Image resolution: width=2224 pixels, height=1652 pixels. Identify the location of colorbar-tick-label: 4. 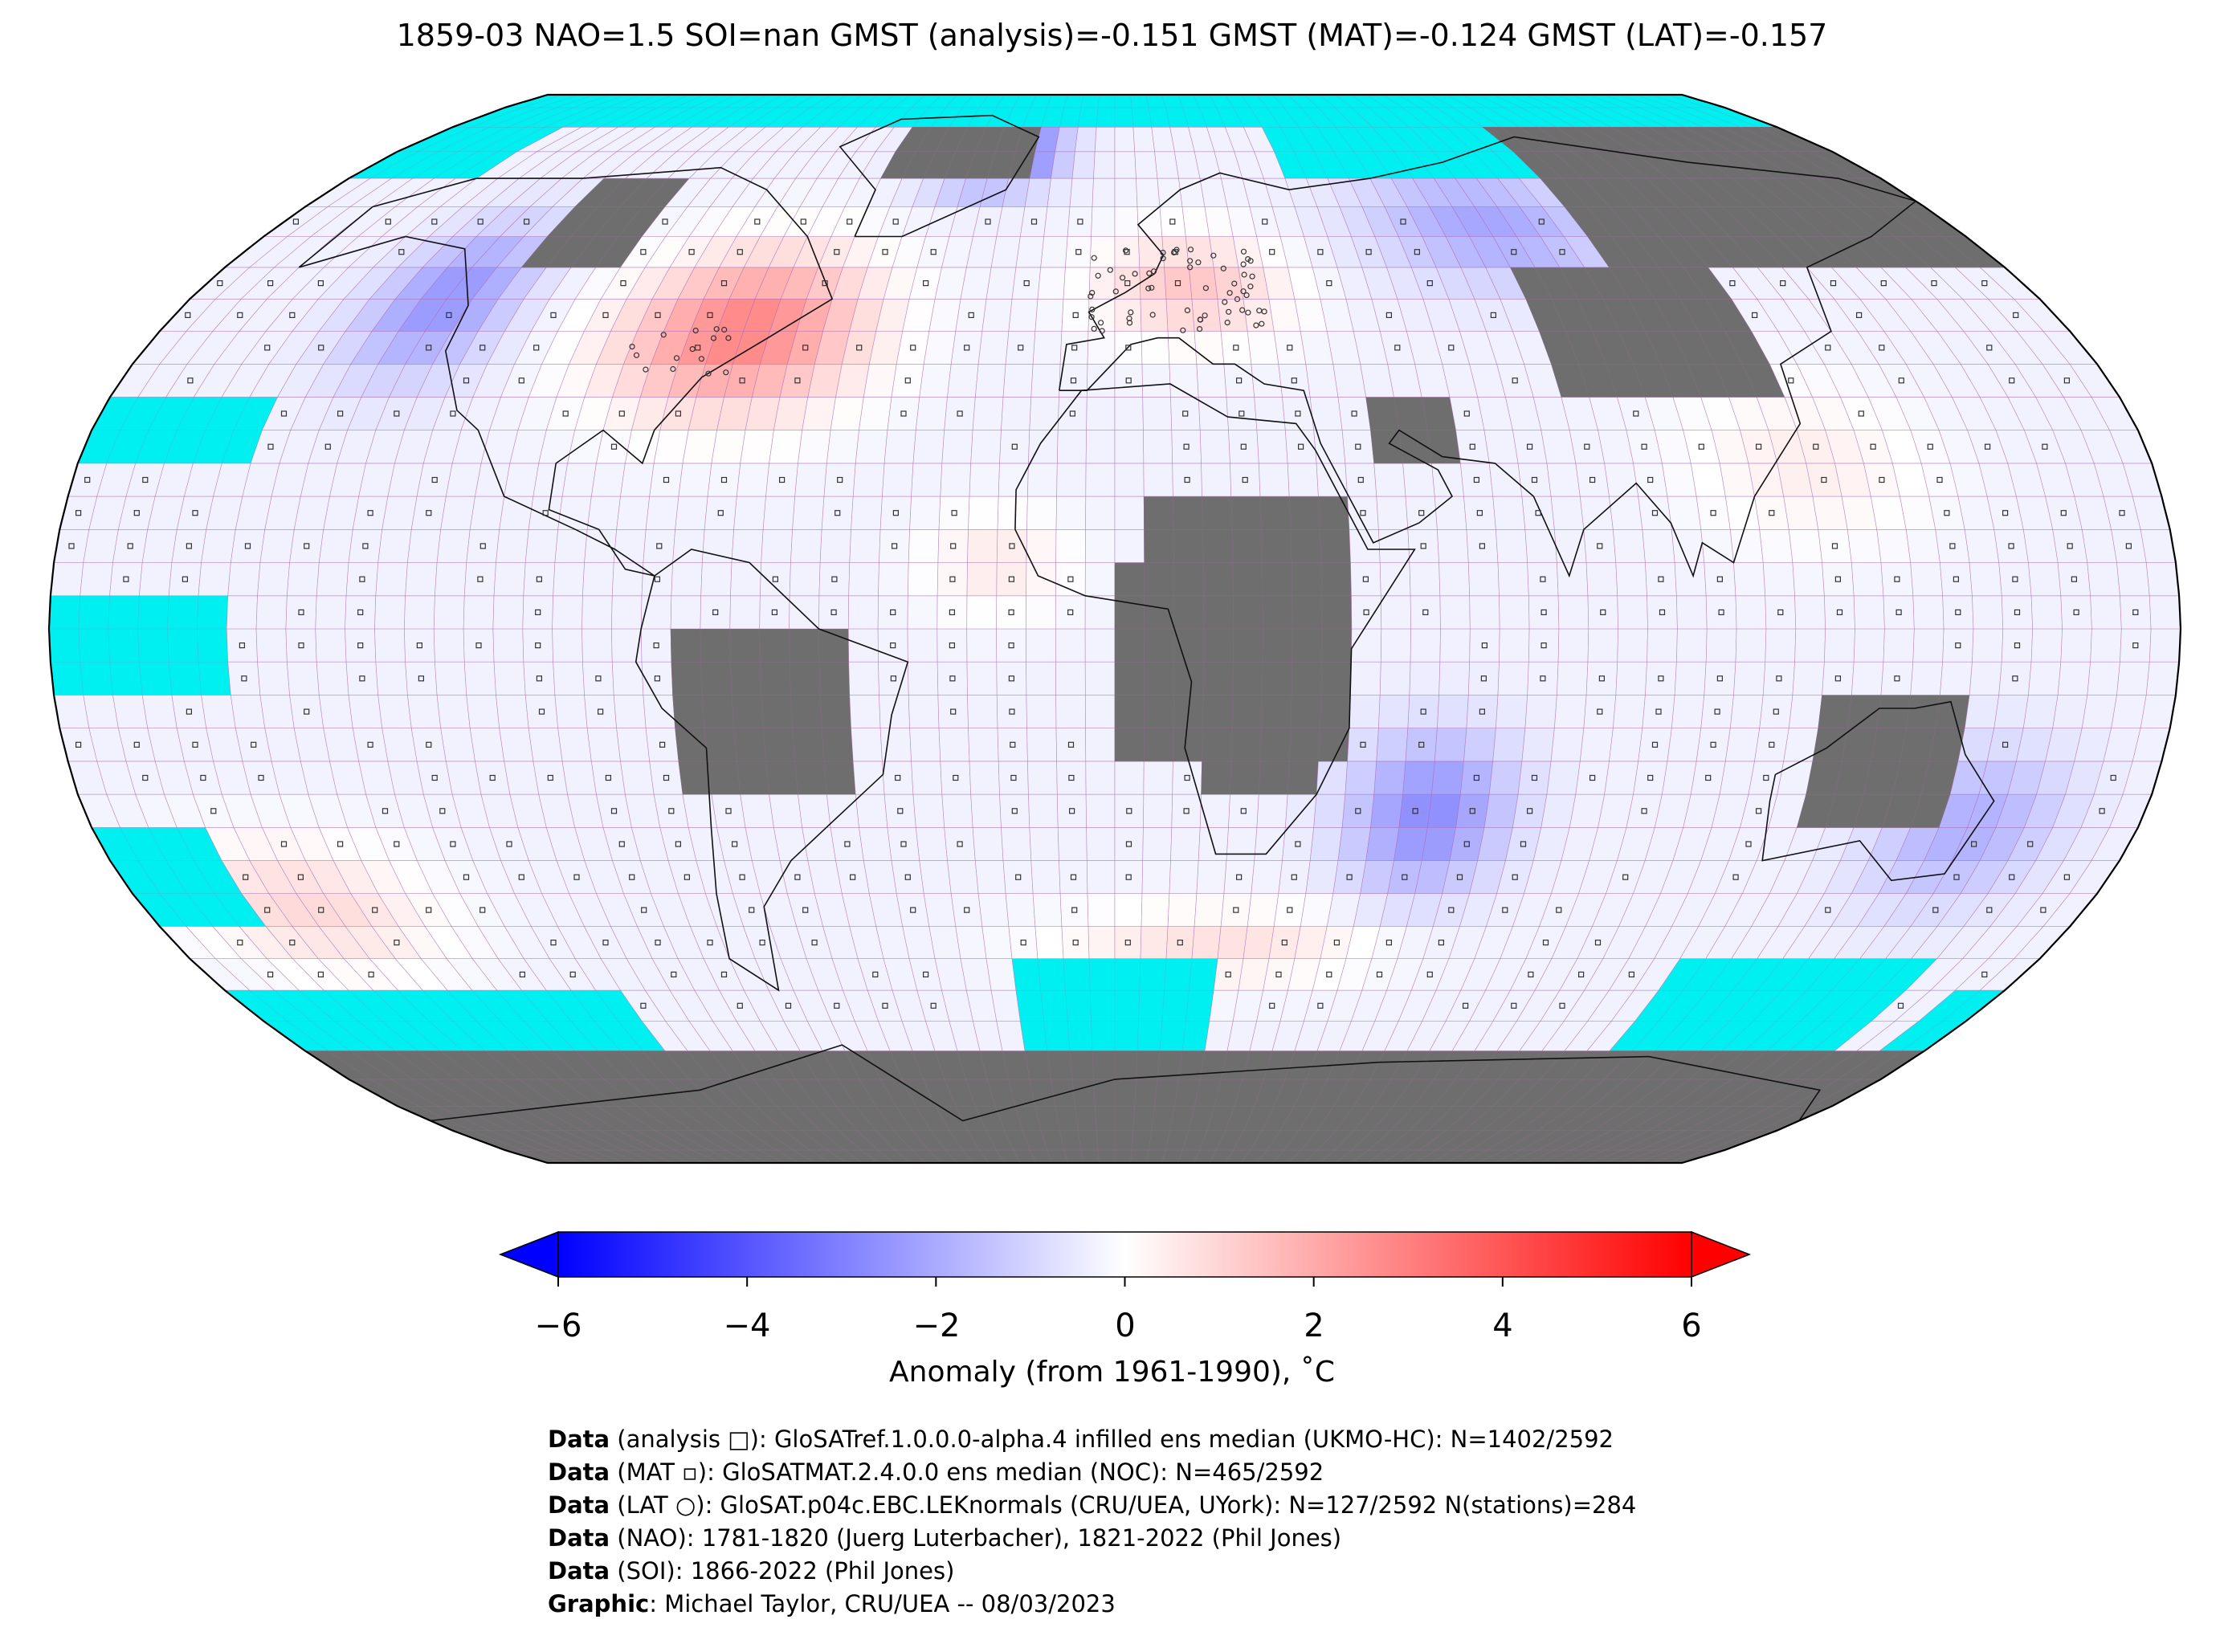
(1502, 1325).